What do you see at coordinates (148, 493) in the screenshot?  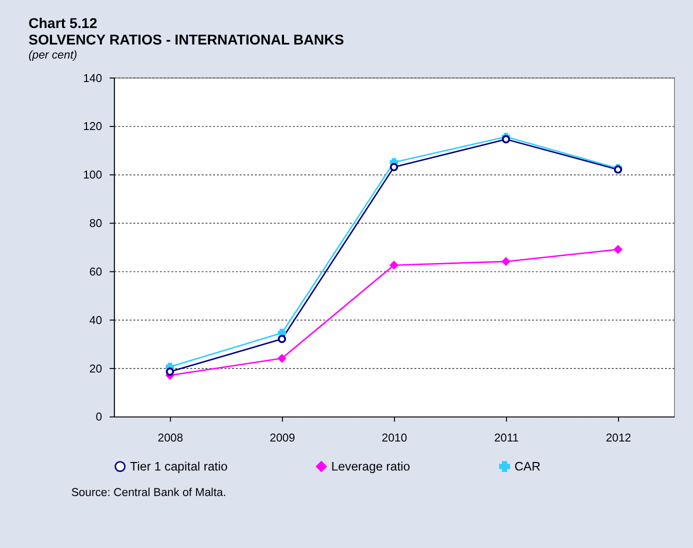 I see `source-note: Source: Central Bank of Malta.` at bounding box center [148, 493].